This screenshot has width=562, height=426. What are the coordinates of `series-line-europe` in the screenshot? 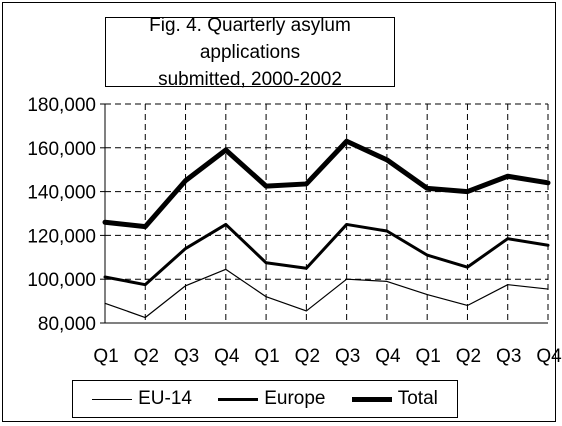 It's located at (326, 254).